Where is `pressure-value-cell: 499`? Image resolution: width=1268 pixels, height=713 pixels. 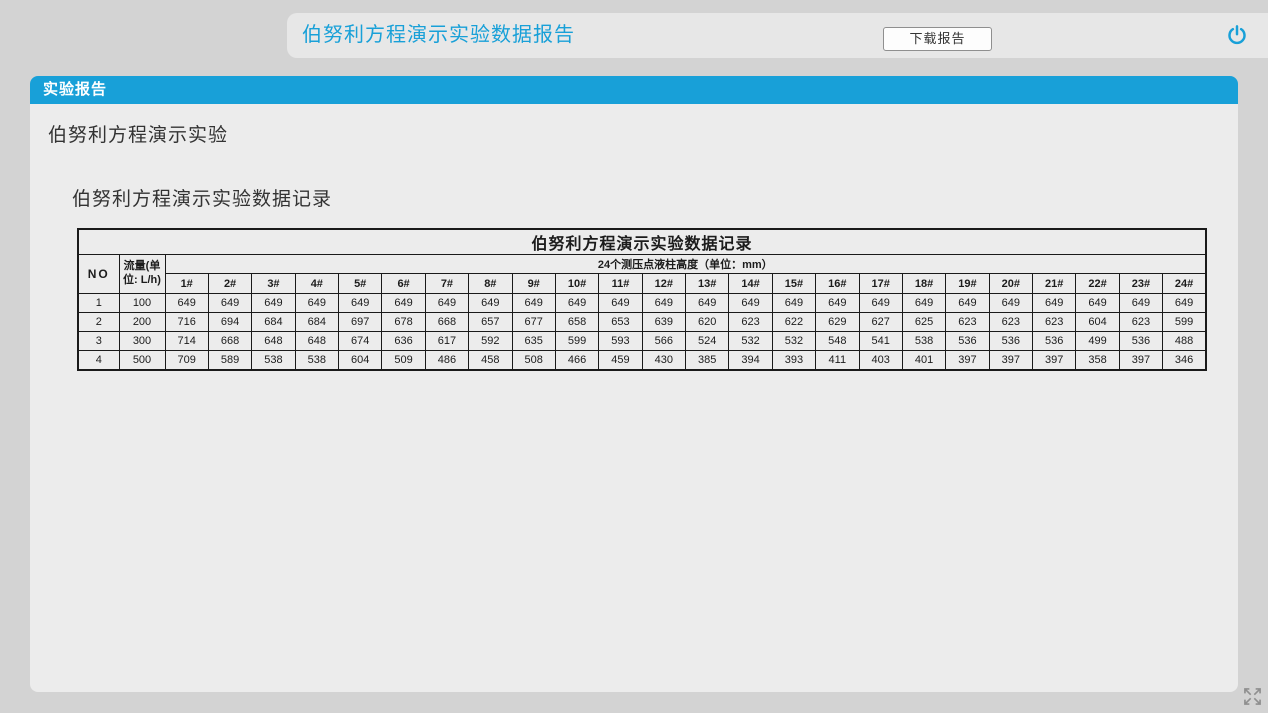
pressure-value-cell: 499 is located at coordinates (1097, 341).